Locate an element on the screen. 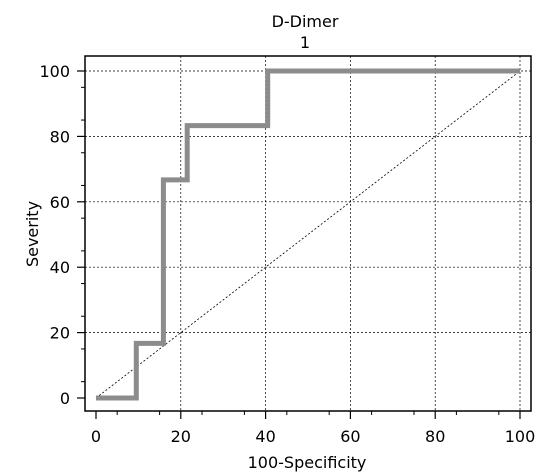  y-axis-label: Severity is located at coordinates (32, 234).